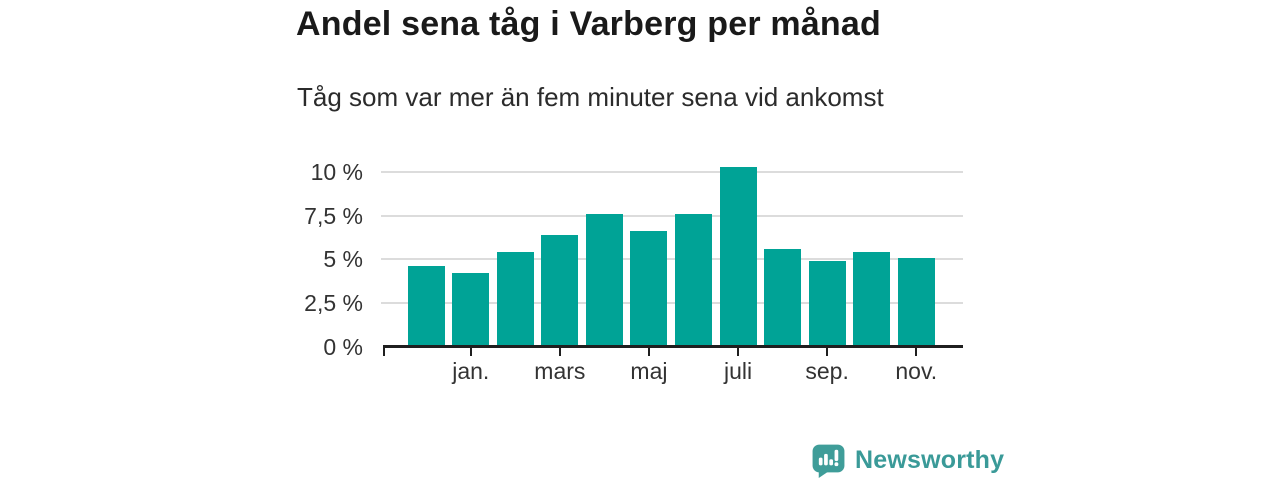  I want to click on newsworthy-logo: Newsworthy, so click(907, 460).